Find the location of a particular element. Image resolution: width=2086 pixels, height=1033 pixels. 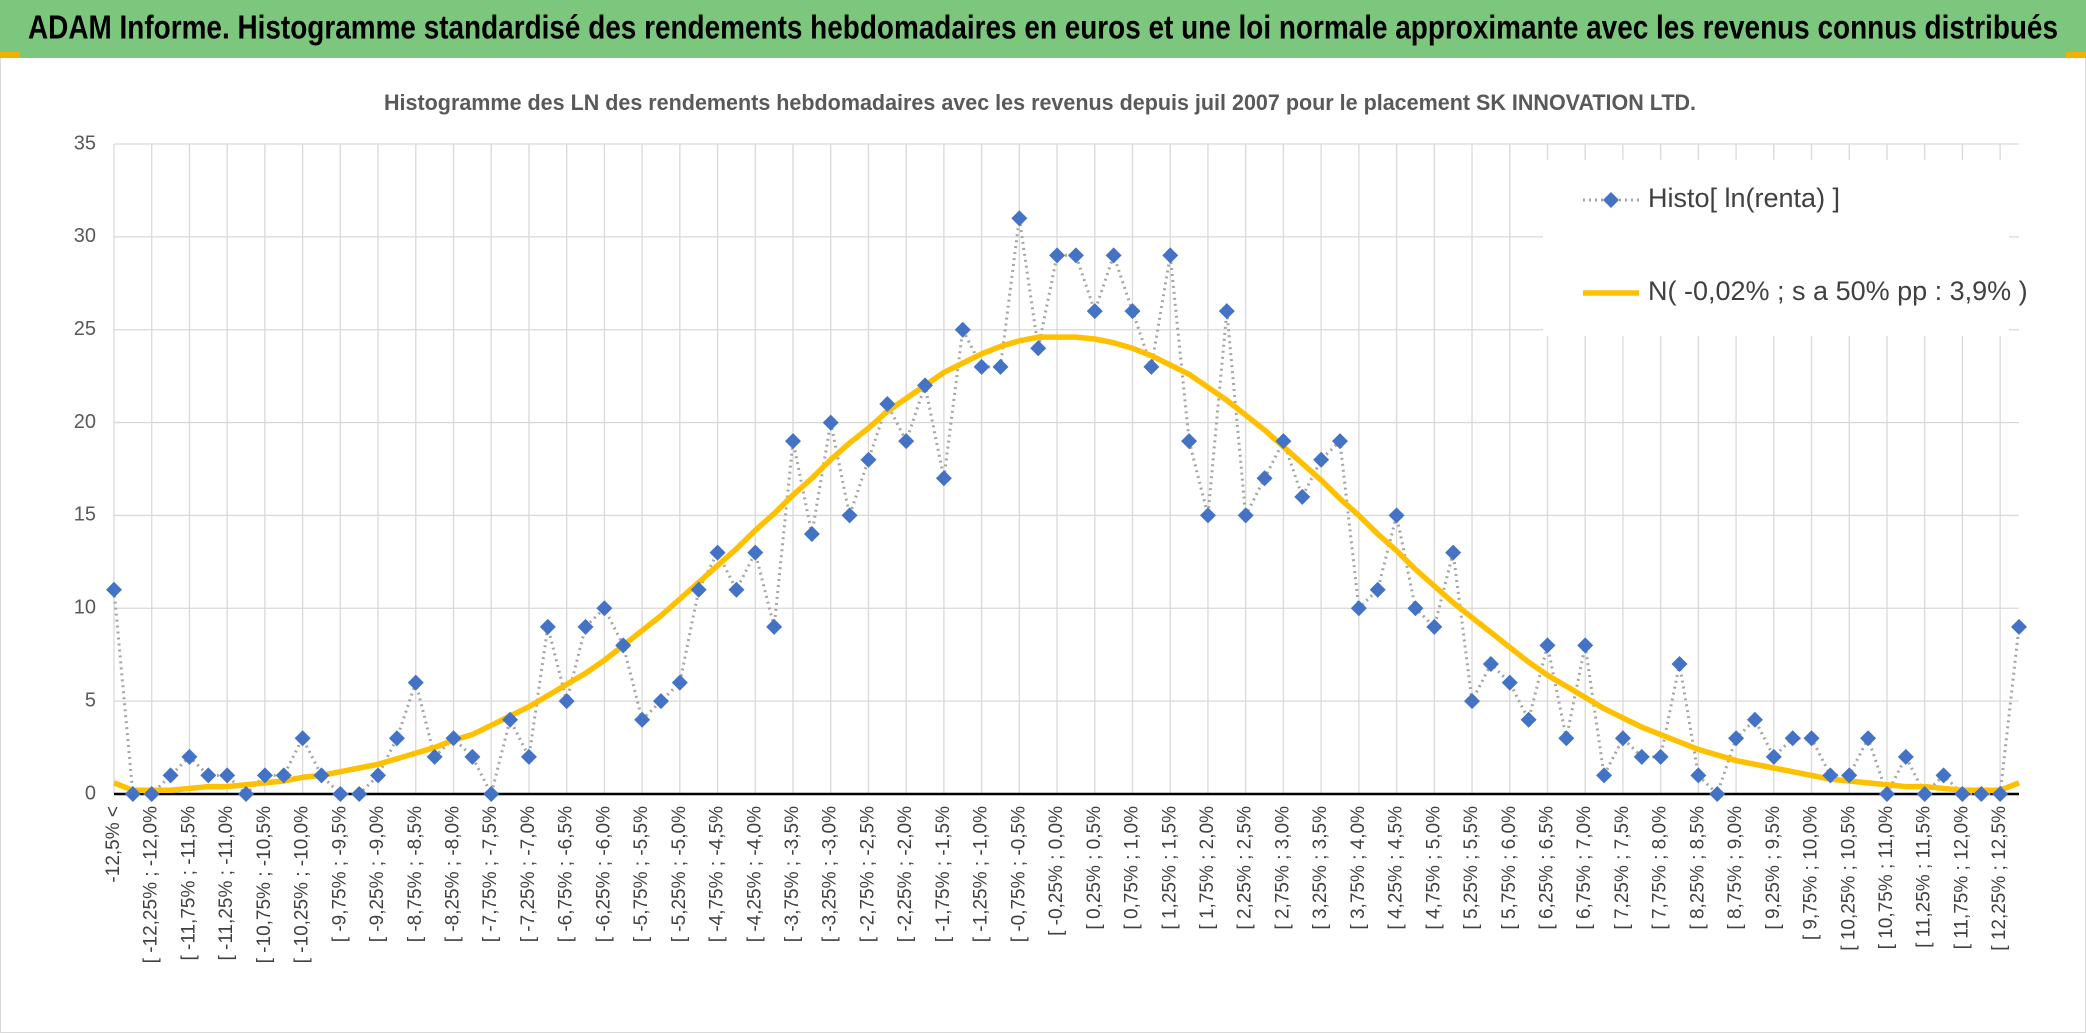

x-tick-label: [ -11,25% ; -11,0% is located at coordinates (226, 883).